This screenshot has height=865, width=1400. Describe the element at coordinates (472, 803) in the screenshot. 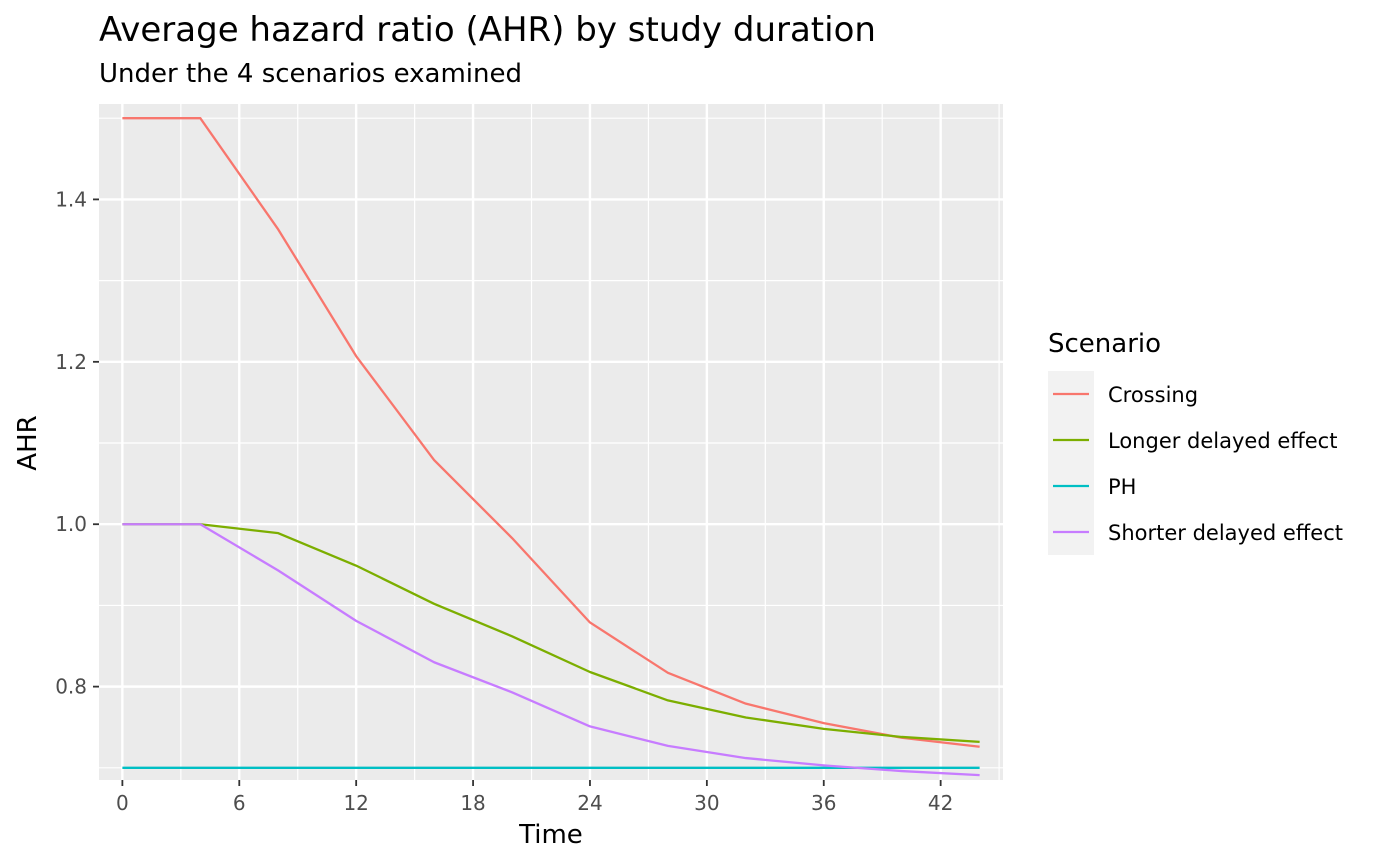

I see `x-tick-label: 18` at that location.